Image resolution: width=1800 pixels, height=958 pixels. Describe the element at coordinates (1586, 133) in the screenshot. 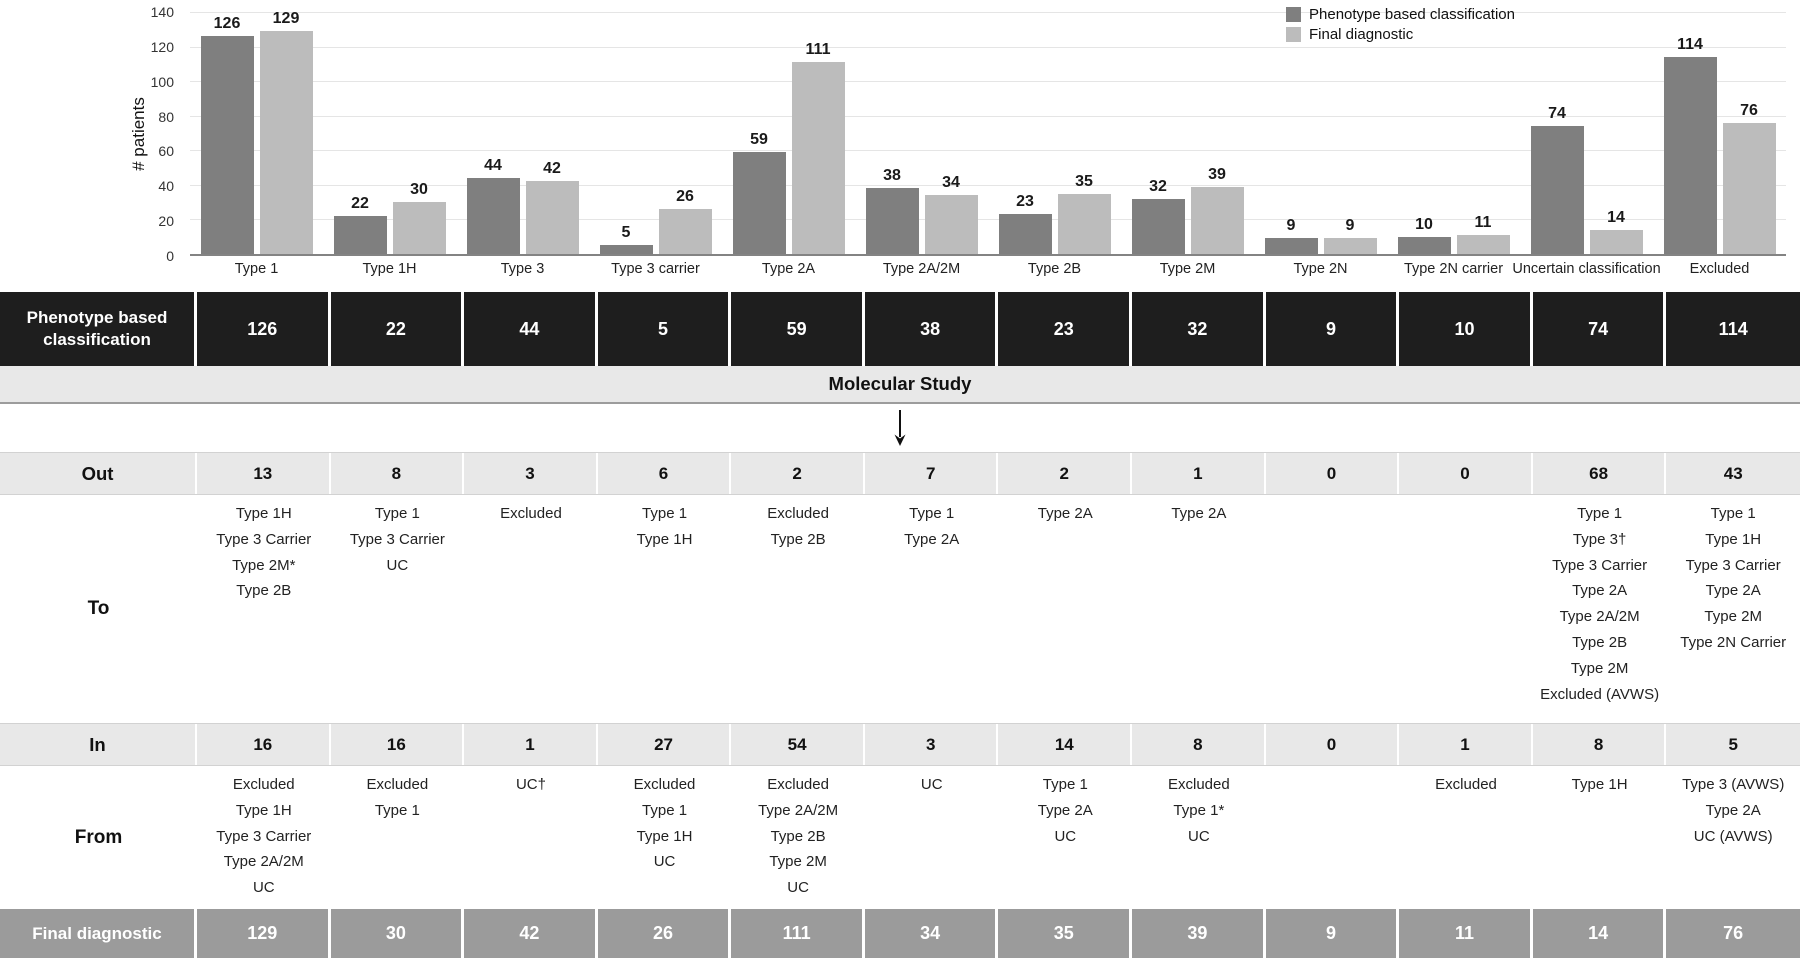

I see `bar-group: 74 14` at that location.